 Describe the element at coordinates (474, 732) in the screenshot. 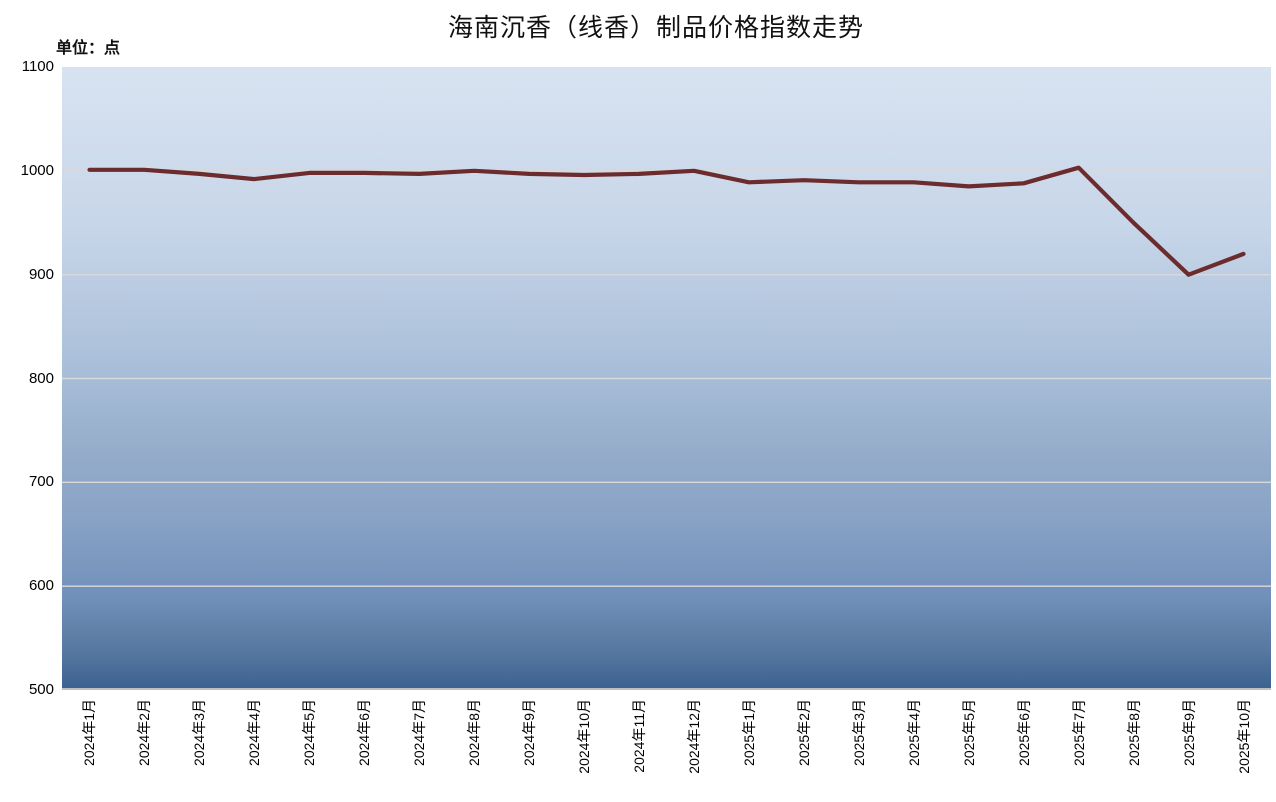

I see `x-tick-label: 2024年8月` at that location.